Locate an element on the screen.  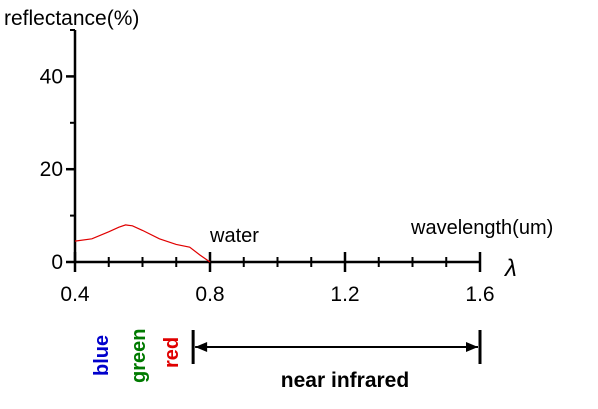
x-ticks: 0.4 0.8 1.2 1.6 is located at coordinates (277, 279).